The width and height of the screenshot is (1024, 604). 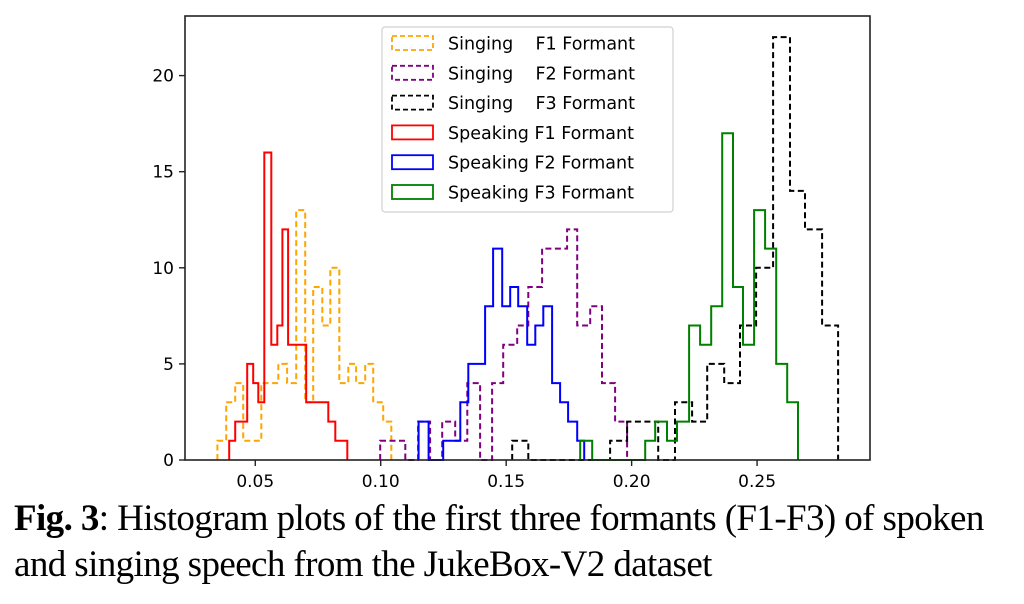 What do you see at coordinates (168, 365) in the screenshot?
I see `y-tick-label: 5` at bounding box center [168, 365].